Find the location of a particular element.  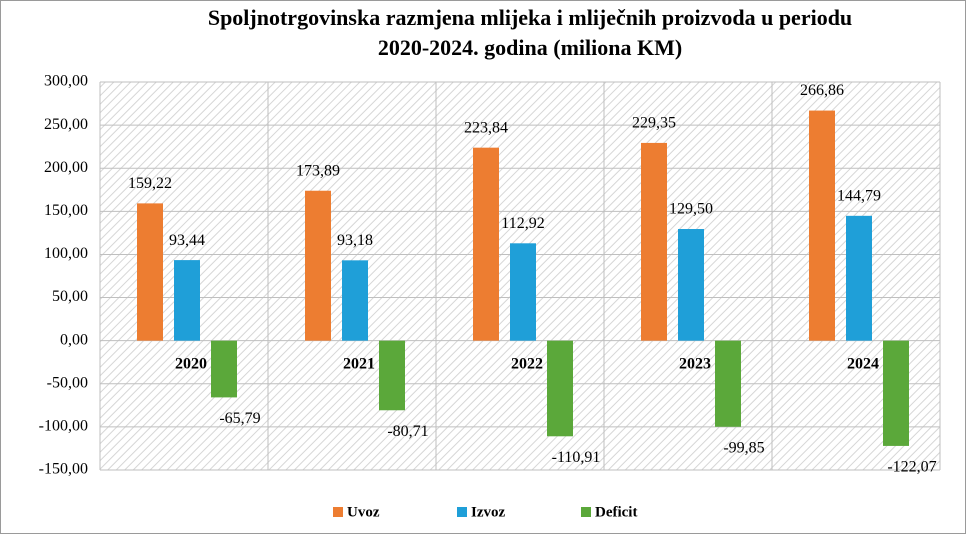

x-tick-label: 2022 is located at coordinates (527, 364).